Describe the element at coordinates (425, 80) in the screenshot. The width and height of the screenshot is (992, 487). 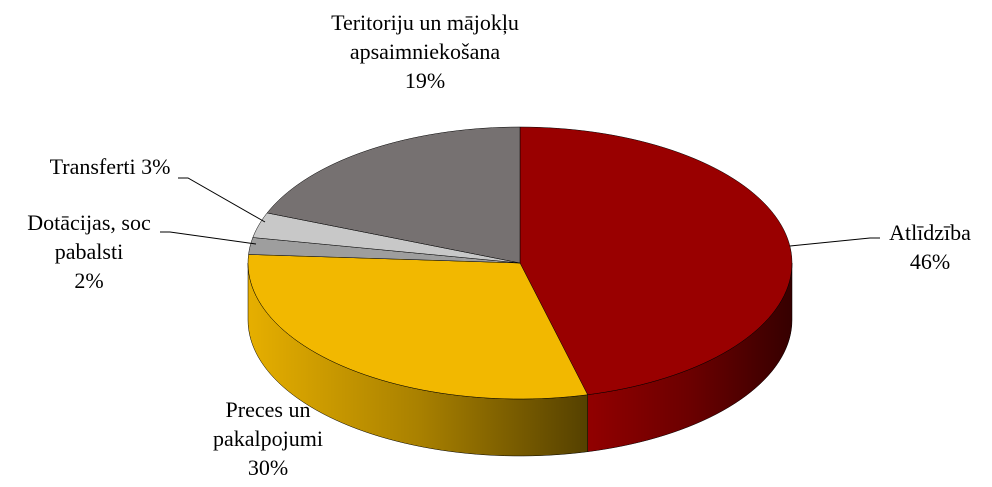
I see `value-label: 19%` at that location.